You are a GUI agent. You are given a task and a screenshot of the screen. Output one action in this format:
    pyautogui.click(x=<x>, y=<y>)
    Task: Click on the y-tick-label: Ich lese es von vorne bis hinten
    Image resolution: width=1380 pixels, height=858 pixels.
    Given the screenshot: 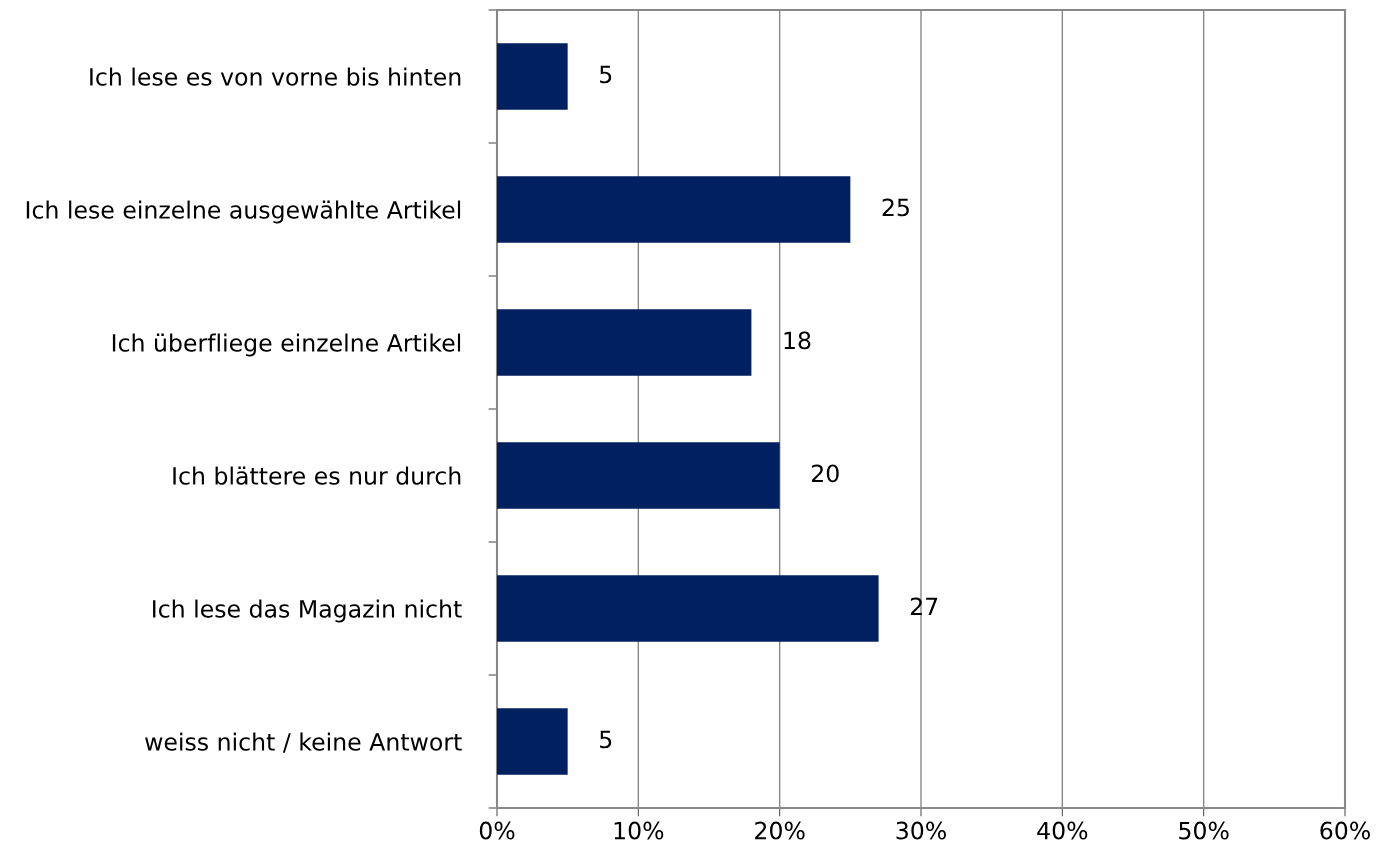 What is the action you would take?
    pyautogui.click(x=275, y=76)
    